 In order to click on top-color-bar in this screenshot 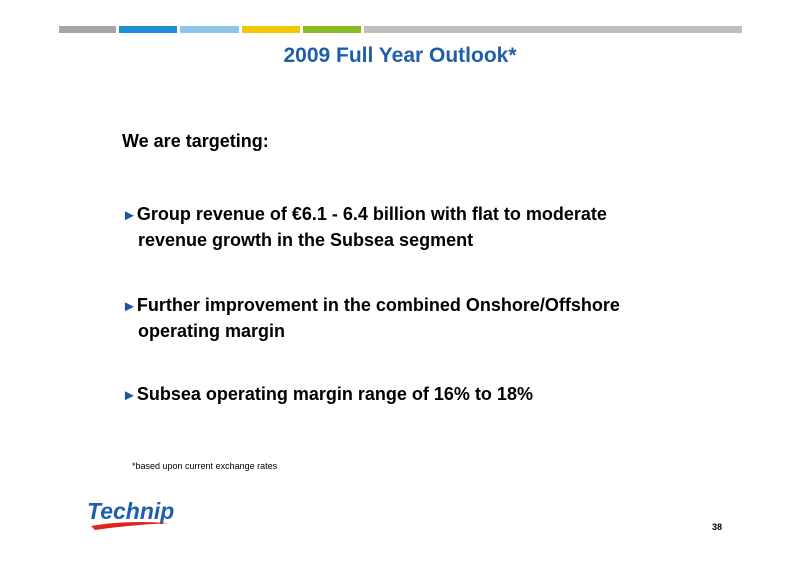, I will do `click(401, 29)`.